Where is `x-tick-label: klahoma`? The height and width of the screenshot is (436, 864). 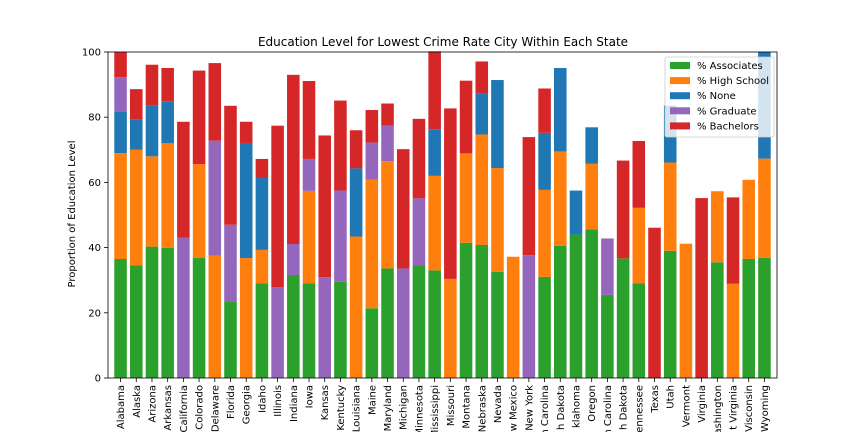
x-tick-label: klahoma is located at coordinates (576, 406).